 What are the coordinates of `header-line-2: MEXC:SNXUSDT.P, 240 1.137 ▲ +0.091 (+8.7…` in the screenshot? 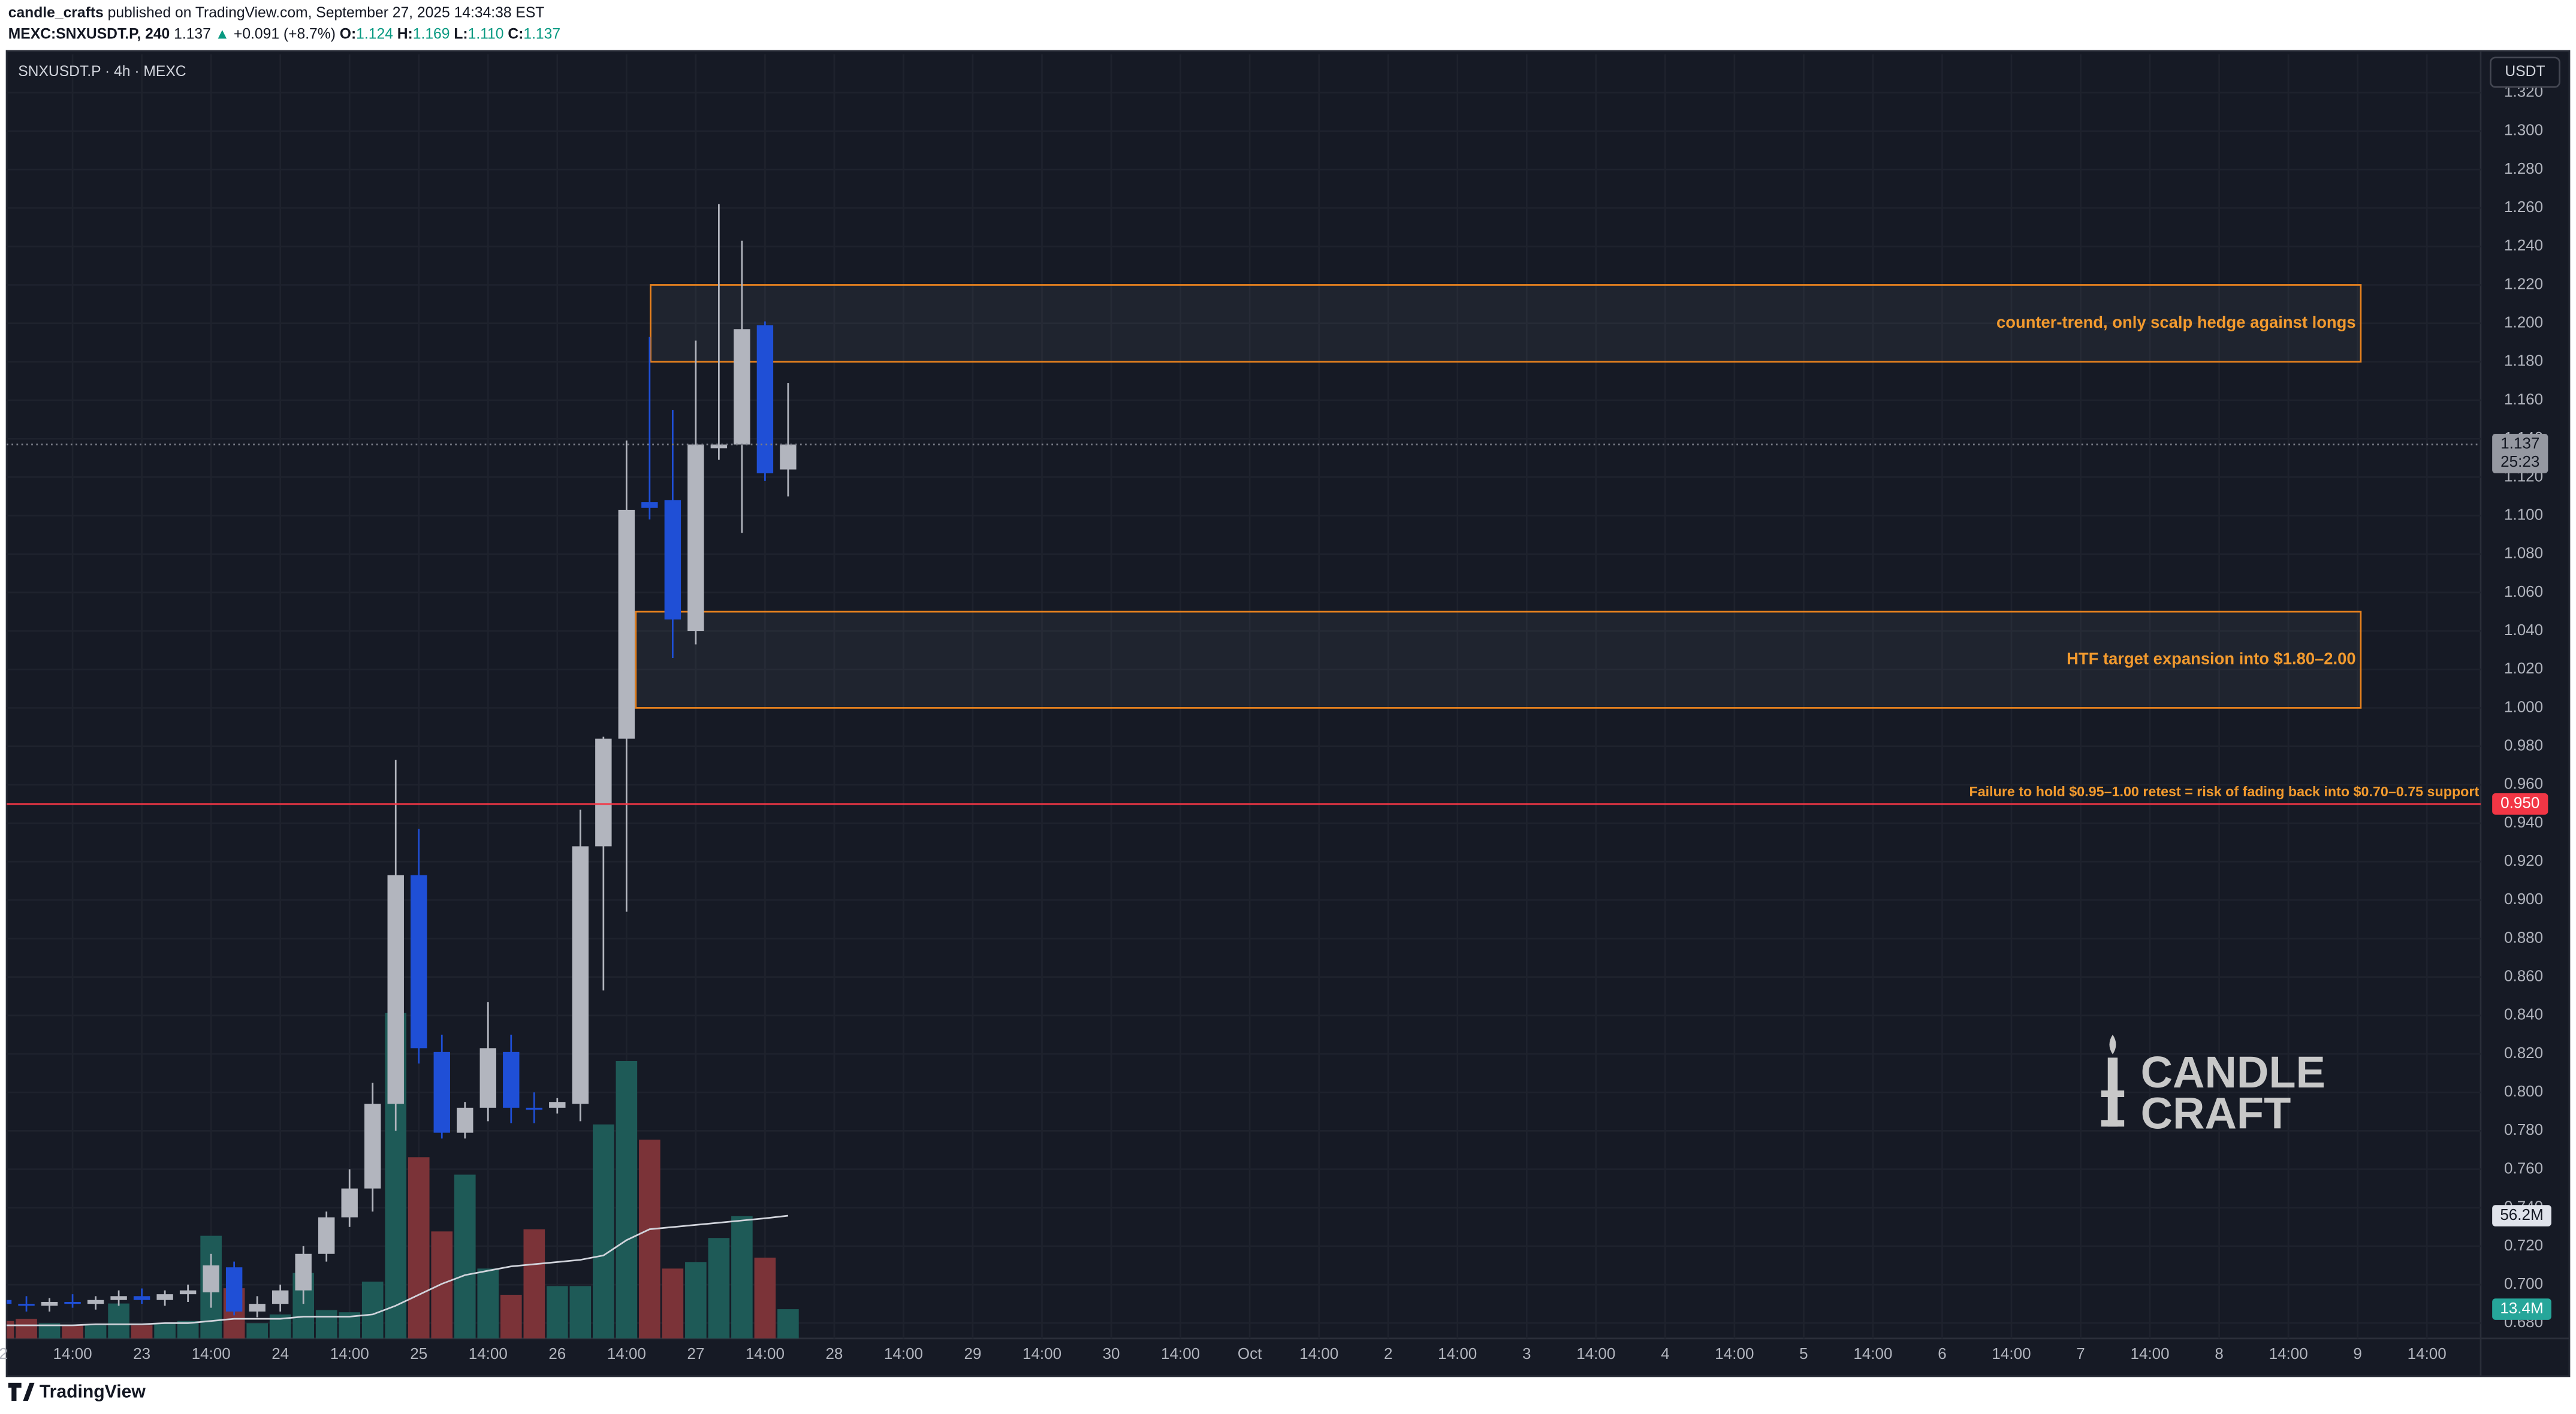 It's located at (284, 34).